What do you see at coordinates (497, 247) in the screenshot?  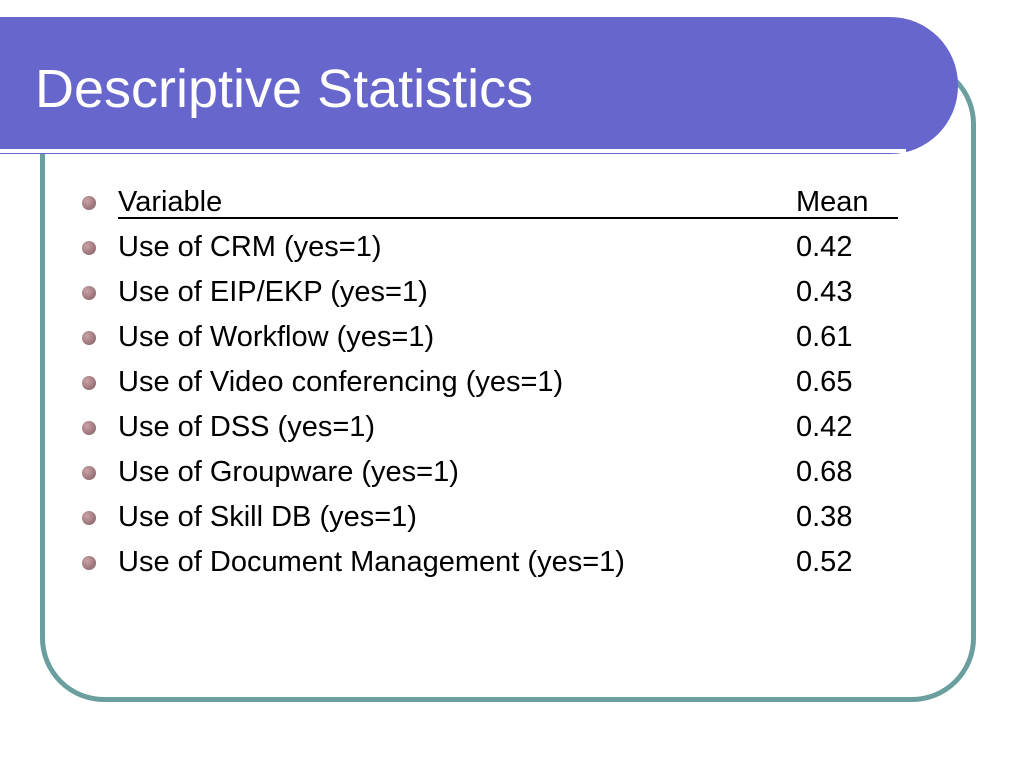 I see `list-item: Use of CRM (yes=1) 0.42` at bounding box center [497, 247].